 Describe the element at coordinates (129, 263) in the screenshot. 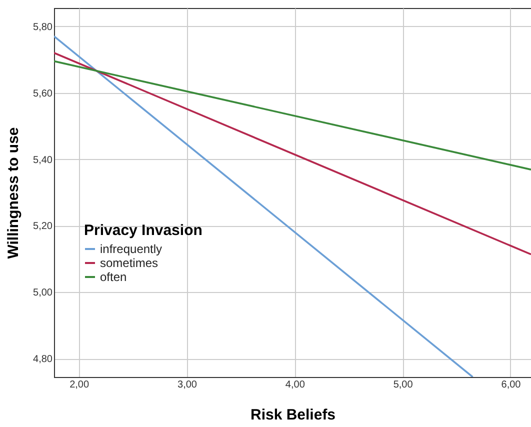

I see `legend-label: sometimes` at that location.